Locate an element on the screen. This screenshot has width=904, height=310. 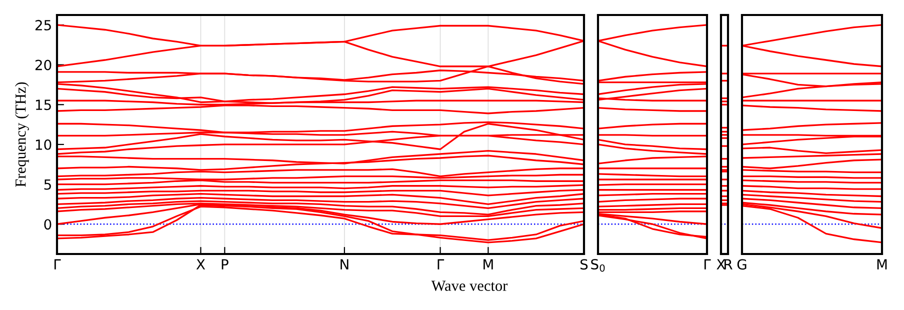
y-tick-label: 15 is located at coordinates (43, 105).